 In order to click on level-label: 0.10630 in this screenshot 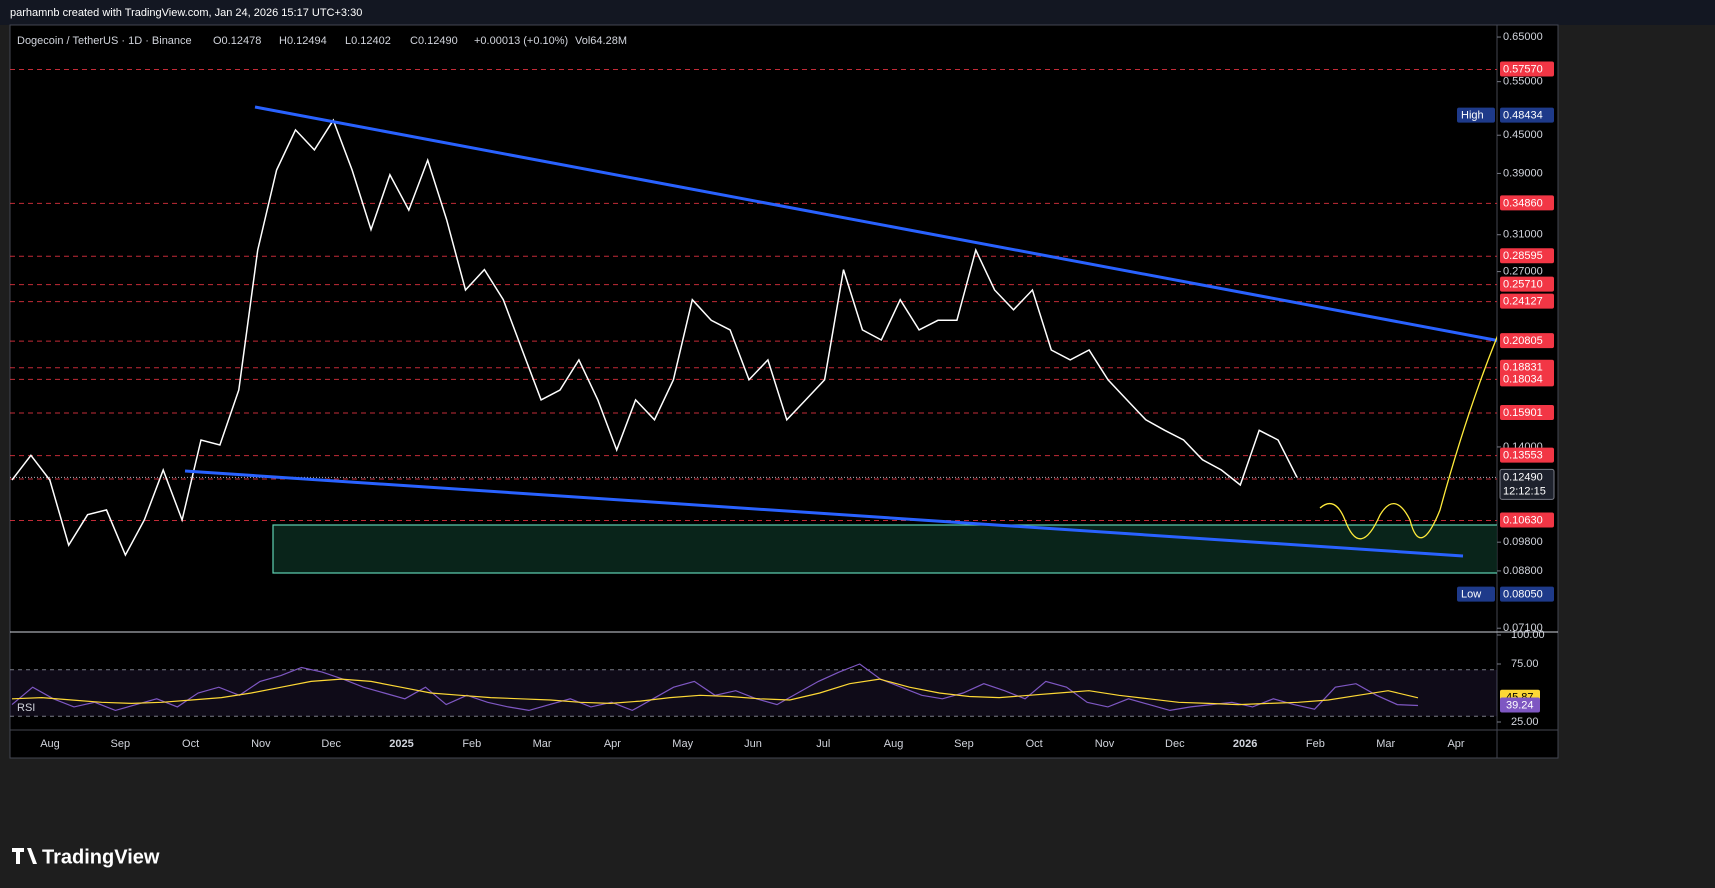, I will do `click(1523, 520)`.